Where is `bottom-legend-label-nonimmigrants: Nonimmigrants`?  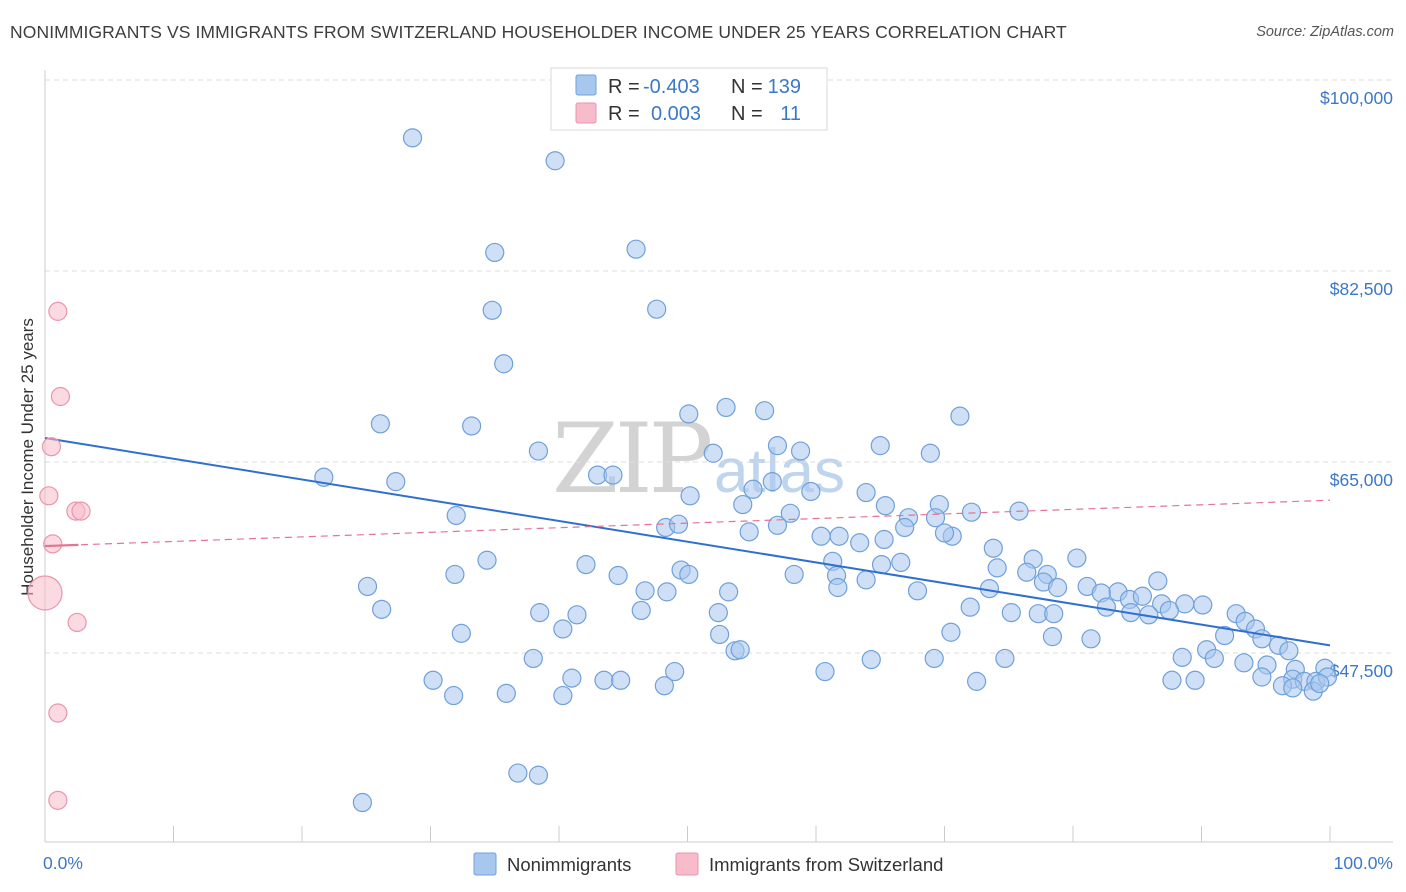 bottom-legend-label-nonimmigrants: Nonimmigrants is located at coordinates (569, 864).